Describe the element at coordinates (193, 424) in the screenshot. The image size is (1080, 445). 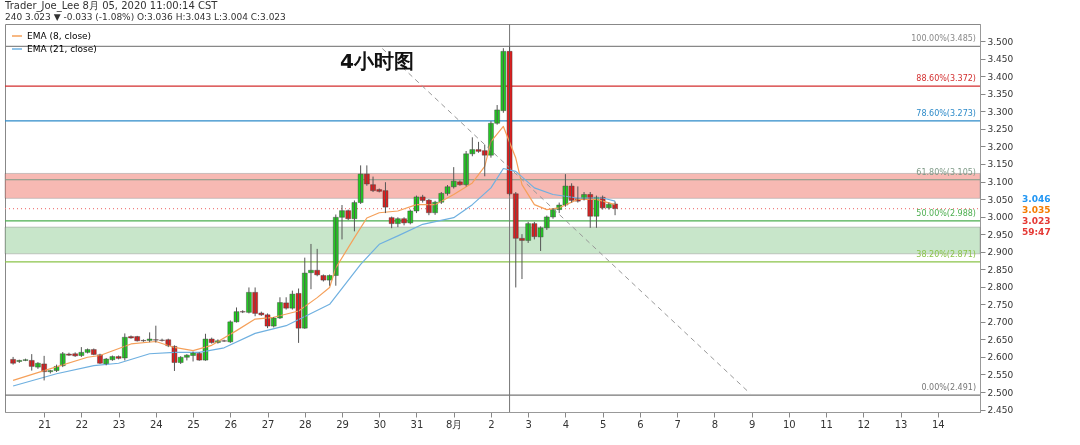
I see `x-tick-label: 25` at that location.